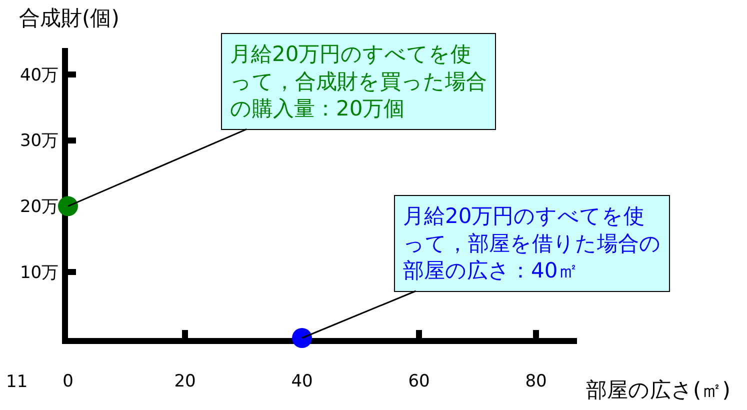  Describe the element at coordinates (39, 207) in the screenshot. I see `y-tick-label: 20万` at that location.